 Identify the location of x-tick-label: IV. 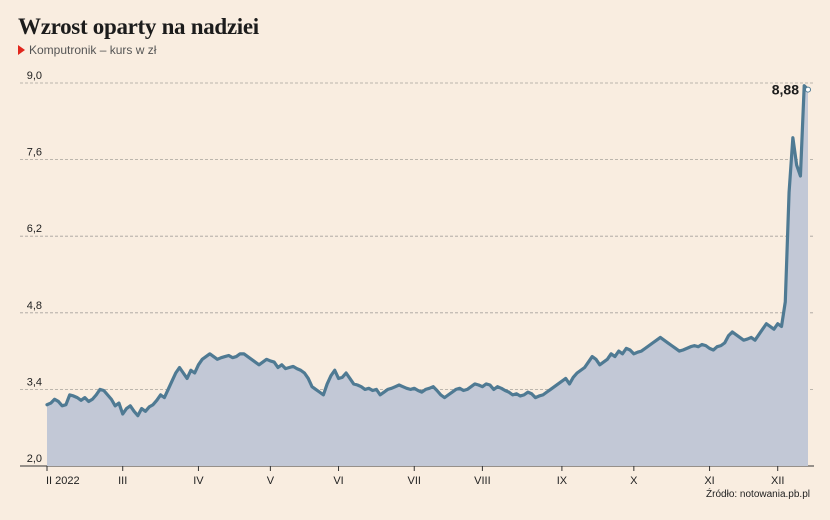
(198, 481).